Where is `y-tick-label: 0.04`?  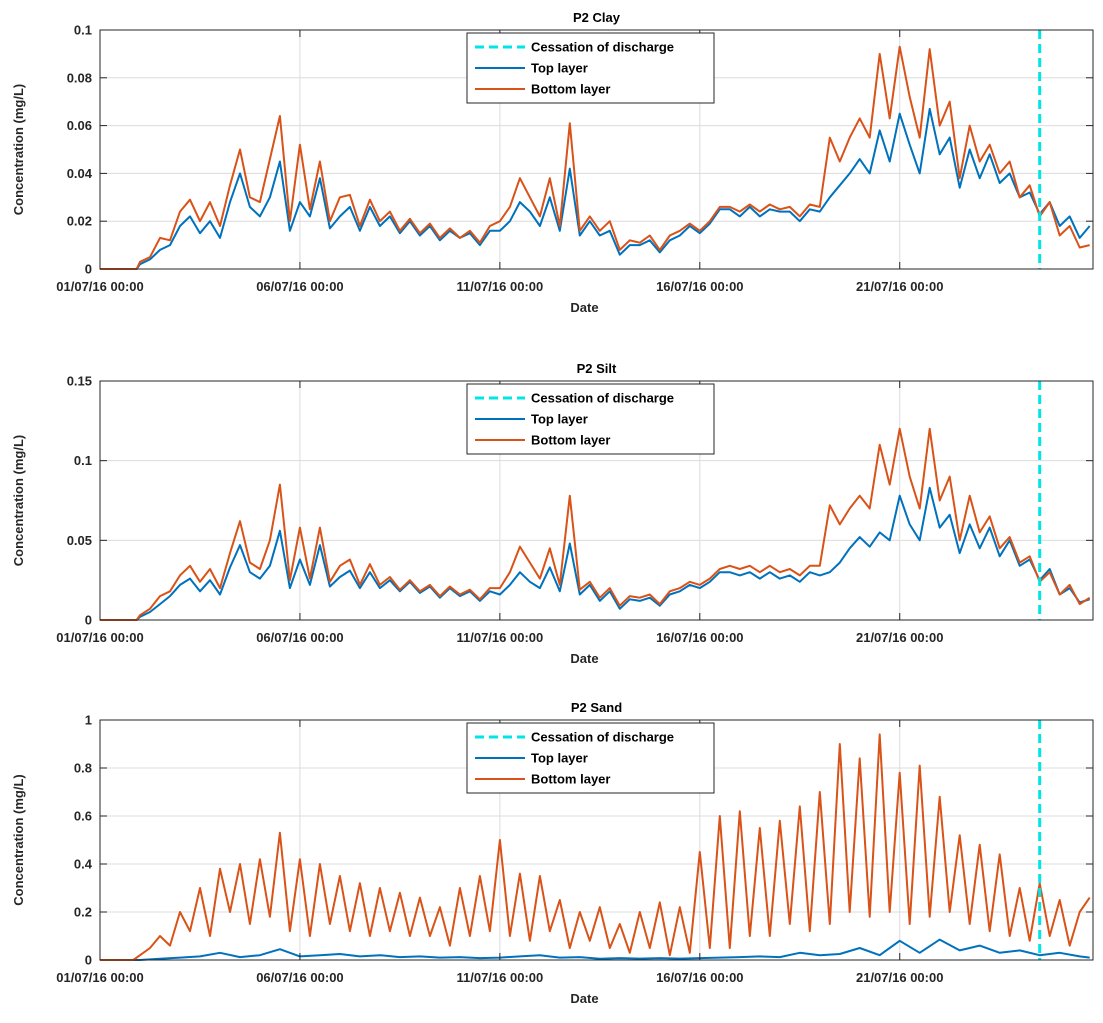 y-tick-label: 0.04 is located at coordinates (80, 173).